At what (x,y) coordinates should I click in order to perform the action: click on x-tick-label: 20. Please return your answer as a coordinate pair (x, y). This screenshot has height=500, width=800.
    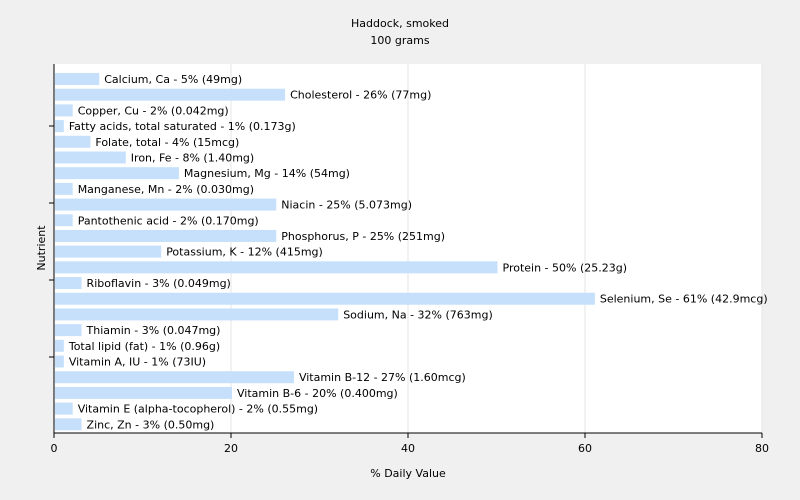
    Looking at the image, I should click on (231, 448).